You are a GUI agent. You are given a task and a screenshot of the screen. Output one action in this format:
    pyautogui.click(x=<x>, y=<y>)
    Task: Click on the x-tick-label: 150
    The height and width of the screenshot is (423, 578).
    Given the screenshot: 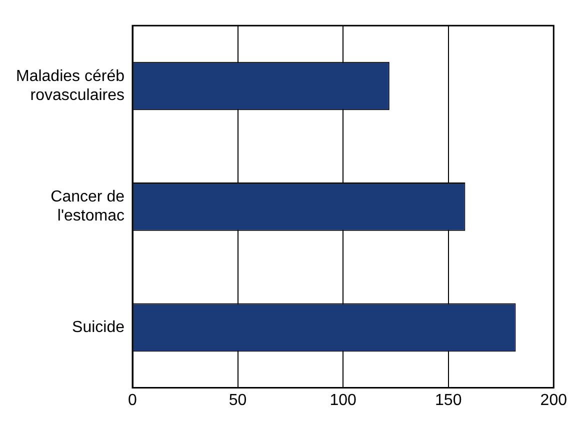 What is the action you would take?
    pyautogui.click(x=448, y=400)
    